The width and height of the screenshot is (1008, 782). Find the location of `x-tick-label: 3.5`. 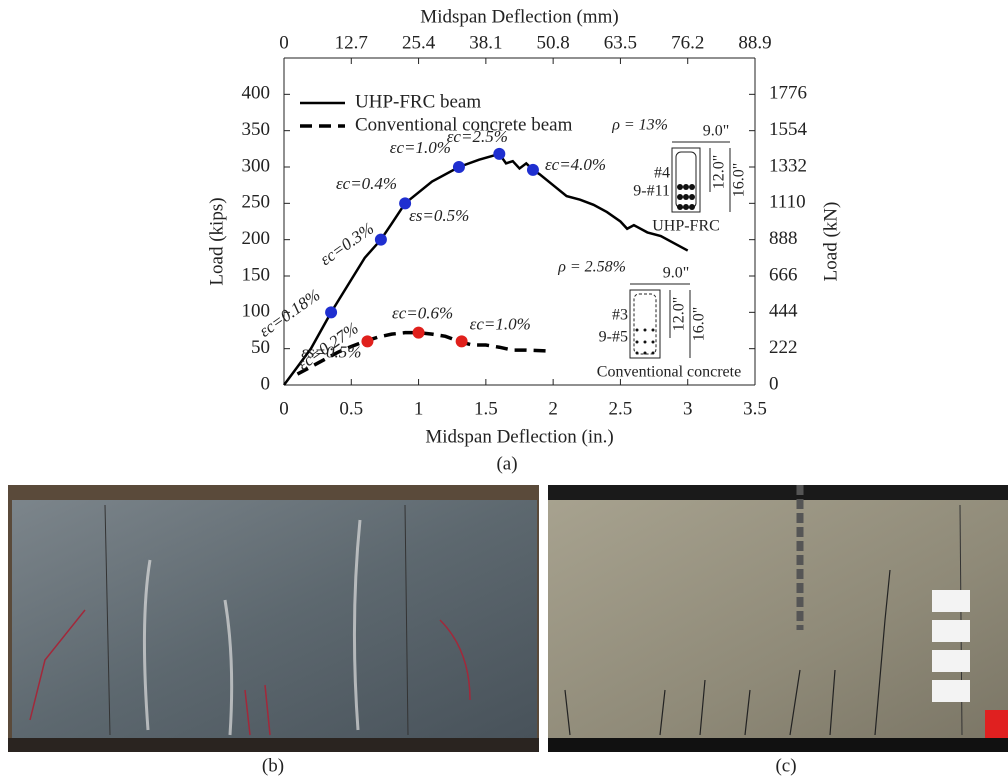

x-tick-label: 3.5 is located at coordinates (755, 408).